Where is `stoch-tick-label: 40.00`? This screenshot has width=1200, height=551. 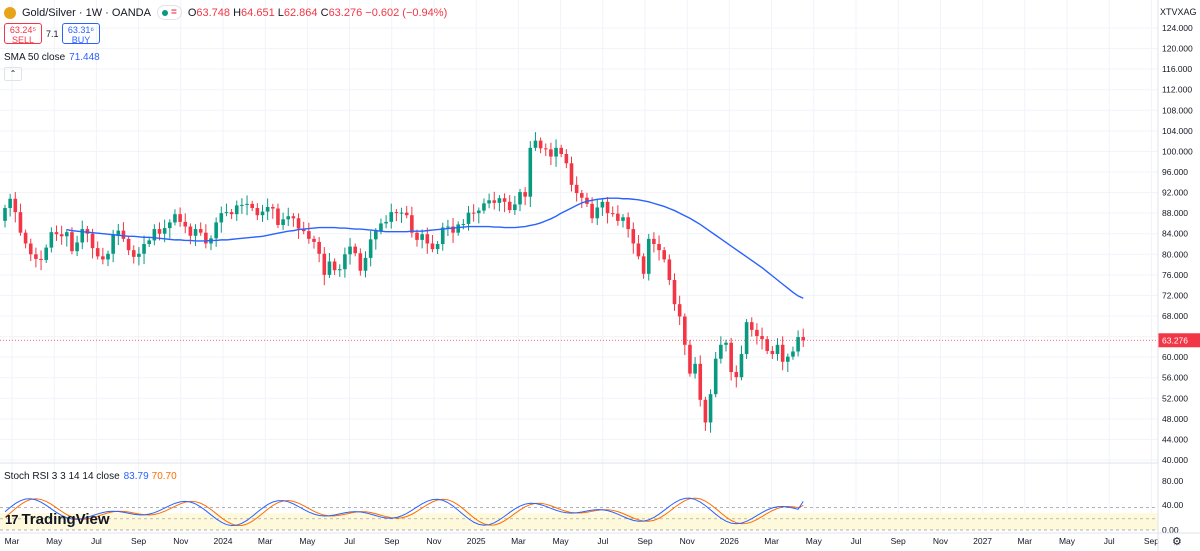
stoch-tick-label: 40.00 is located at coordinates (1173, 505).